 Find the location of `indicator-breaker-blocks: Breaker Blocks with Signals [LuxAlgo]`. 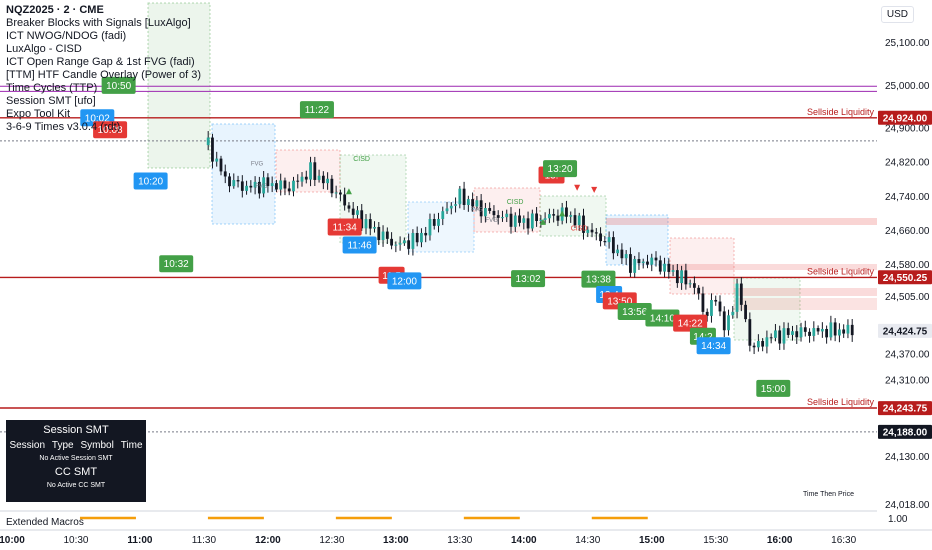

indicator-breaker-blocks: Breaker Blocks with Signals [LuxAlgo] is located at coordinates (98, 23).